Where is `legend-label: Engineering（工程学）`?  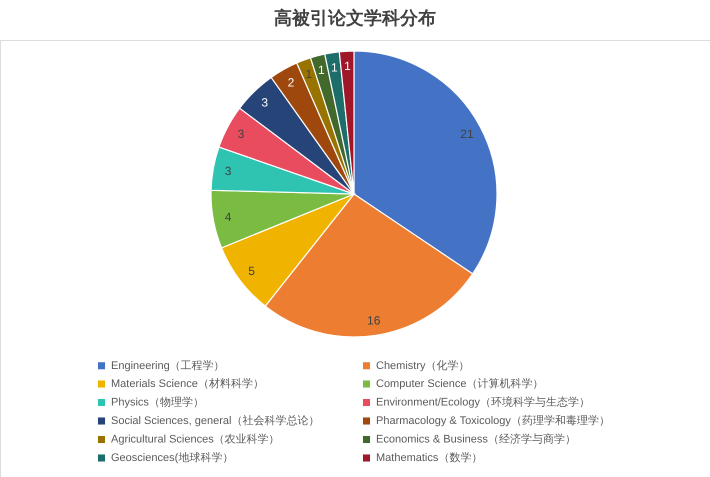
legend-label: Engineering（工程学） is located at coordinates (168, 366).